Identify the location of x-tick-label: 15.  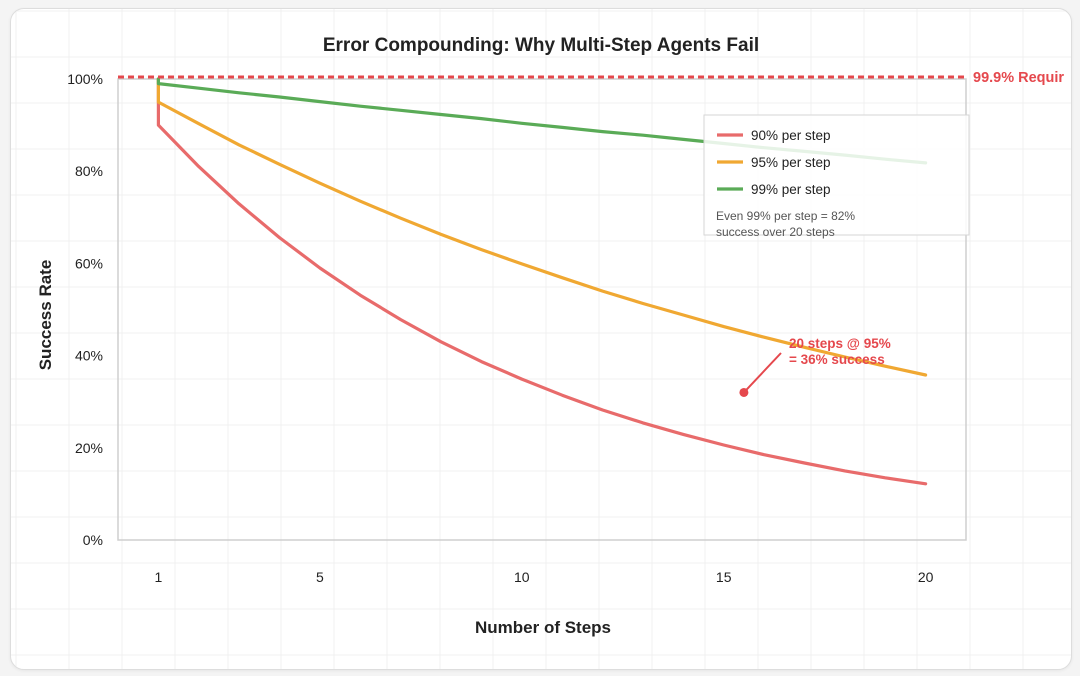
(724, 577).